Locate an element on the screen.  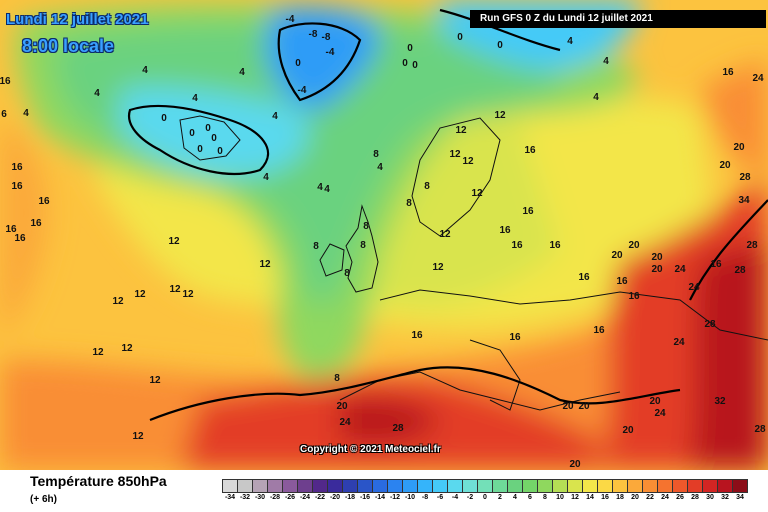
legend-tick: 22 is located at coordinates (650, 497).